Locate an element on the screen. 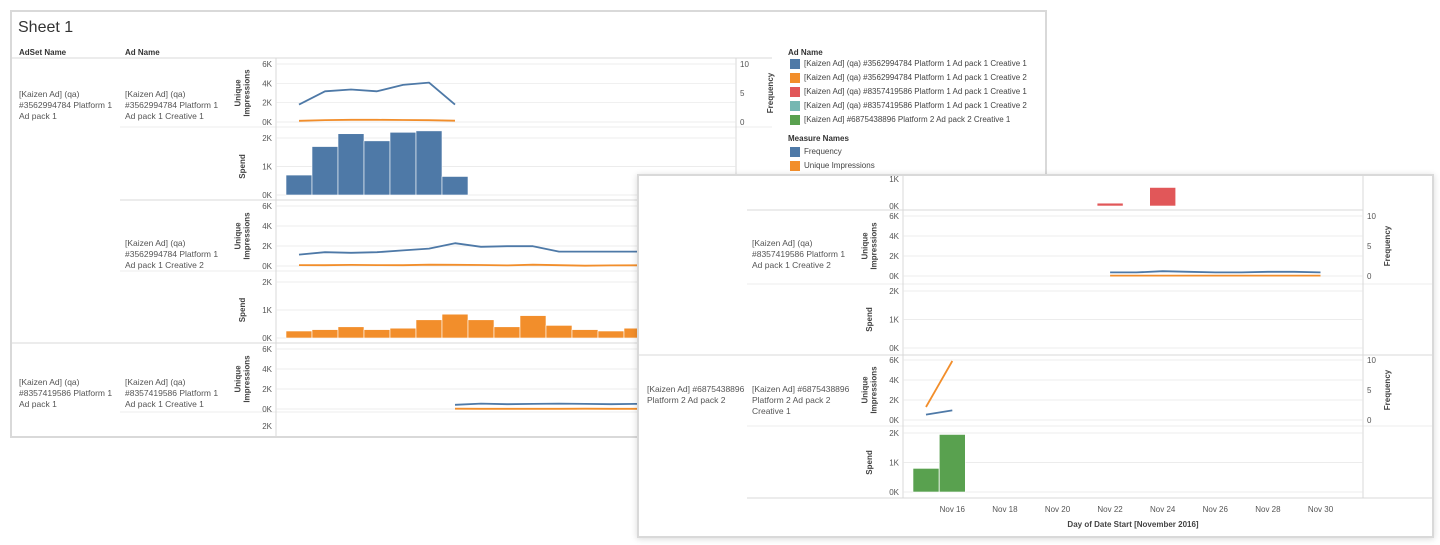 This screenshot has width=1440, height=545. y2-axis-label-frequency: Frequency is located at coordinates (1387, 389).